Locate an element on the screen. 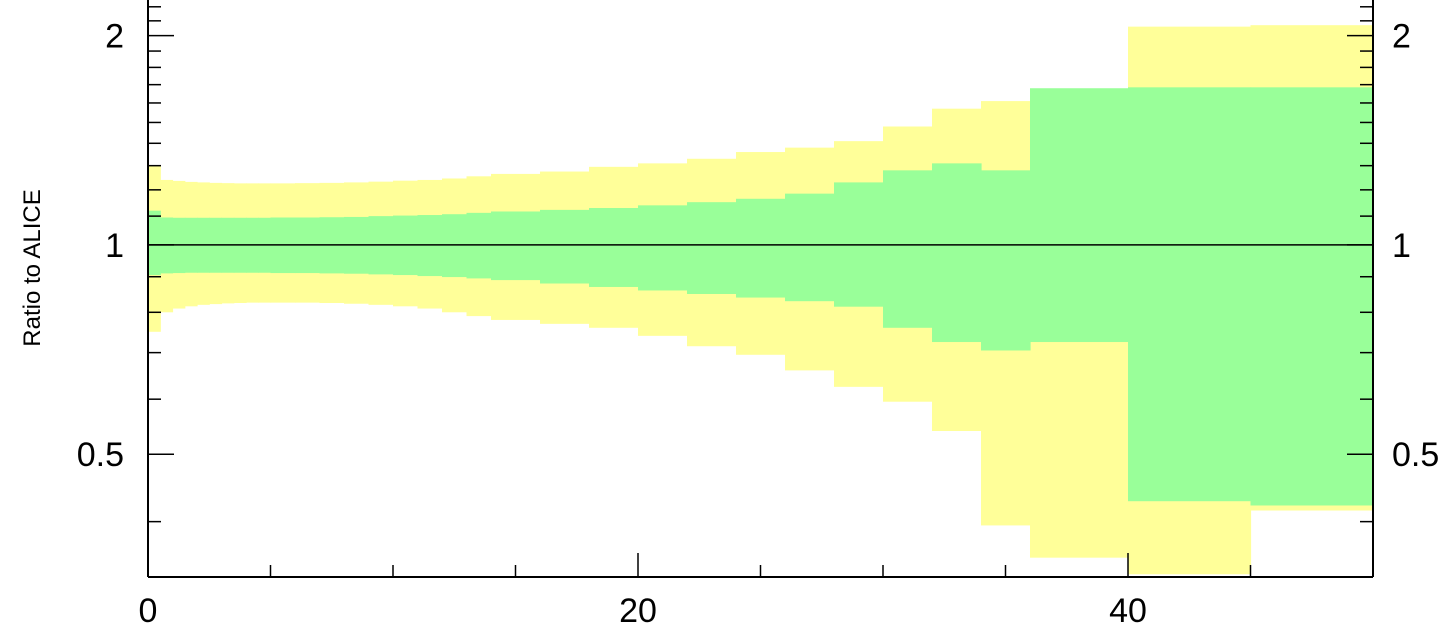  x-tick-label: 20 is located at coordinates (638, 611).